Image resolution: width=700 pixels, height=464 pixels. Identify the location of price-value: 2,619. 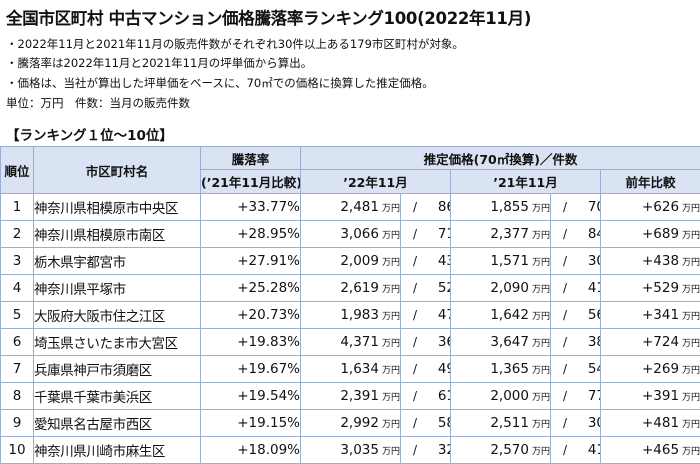
(359, 288).